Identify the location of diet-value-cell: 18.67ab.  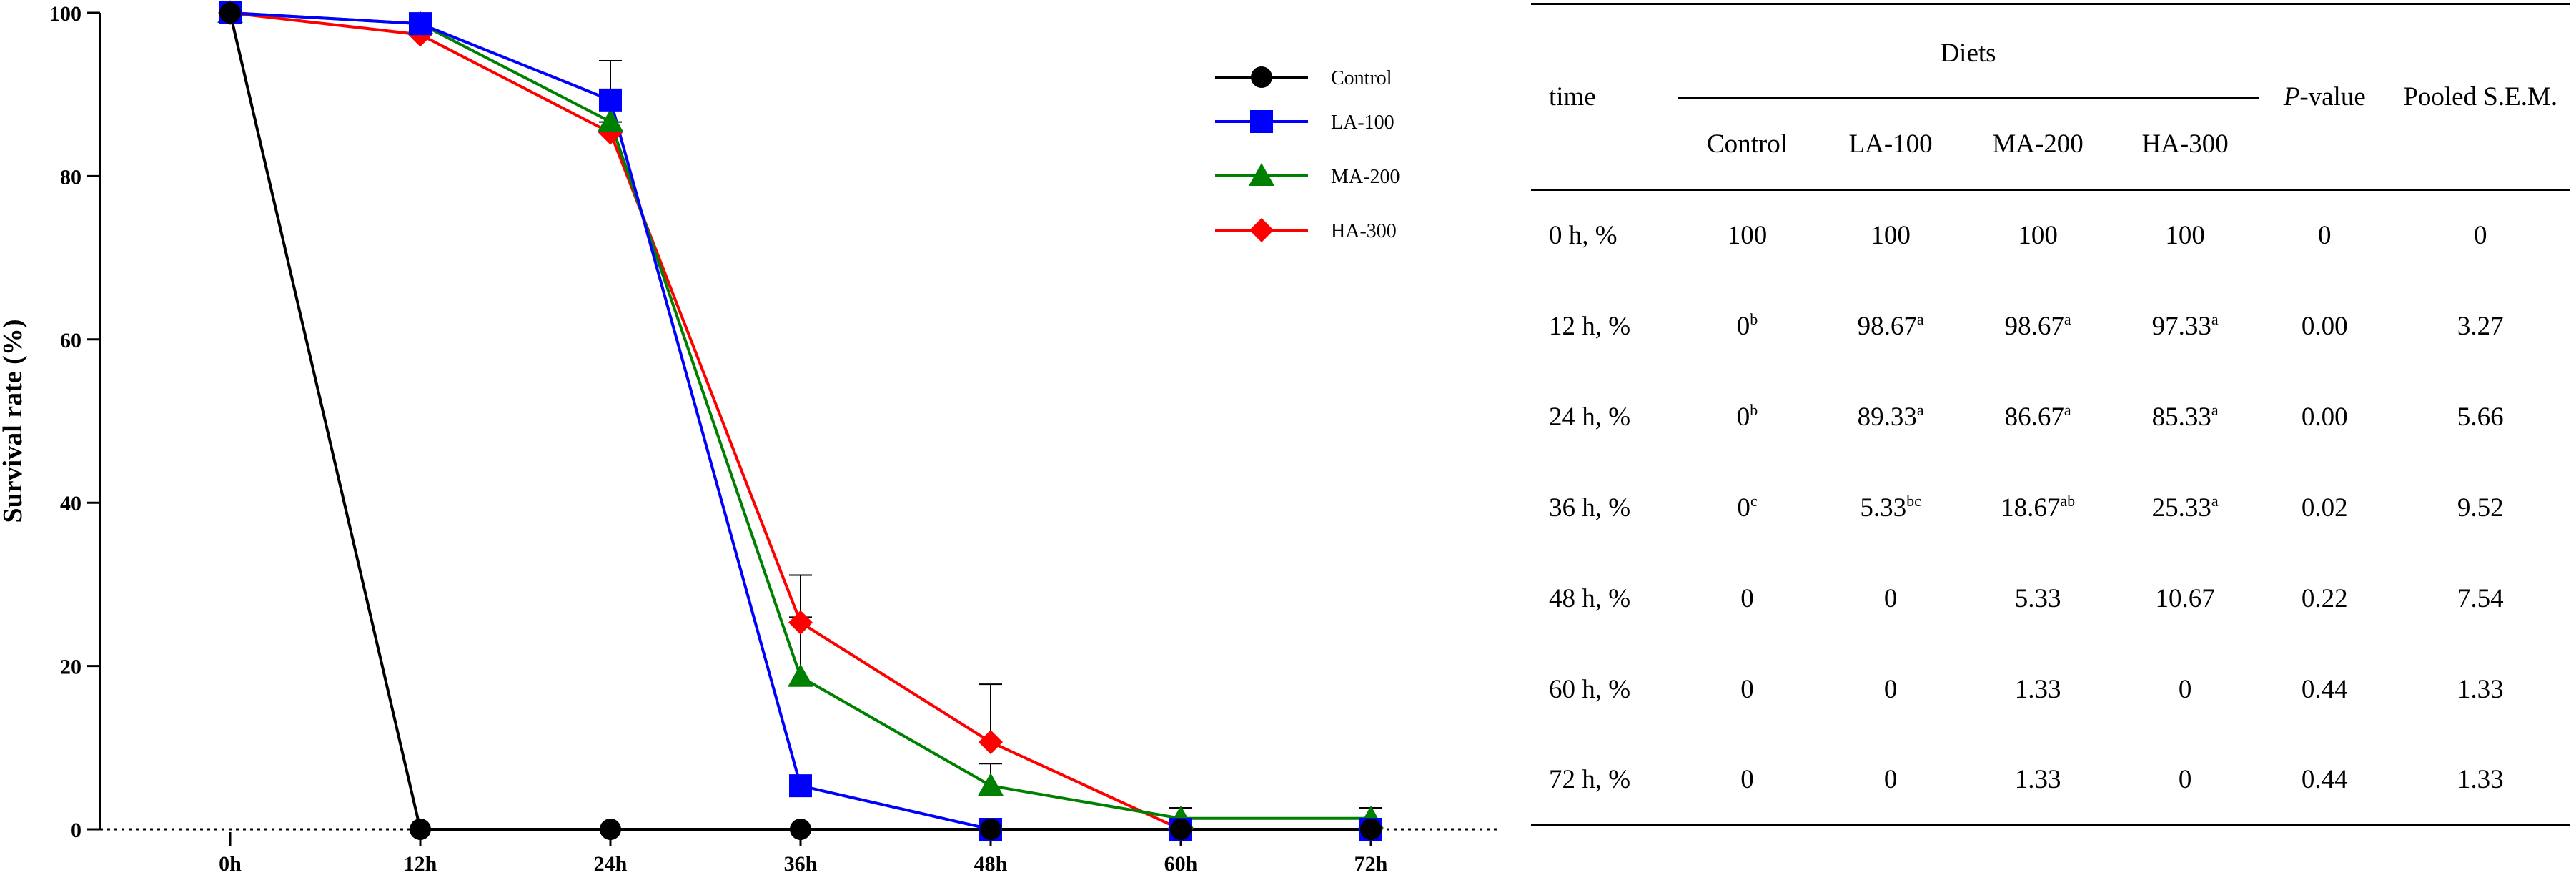
(2037, 508).